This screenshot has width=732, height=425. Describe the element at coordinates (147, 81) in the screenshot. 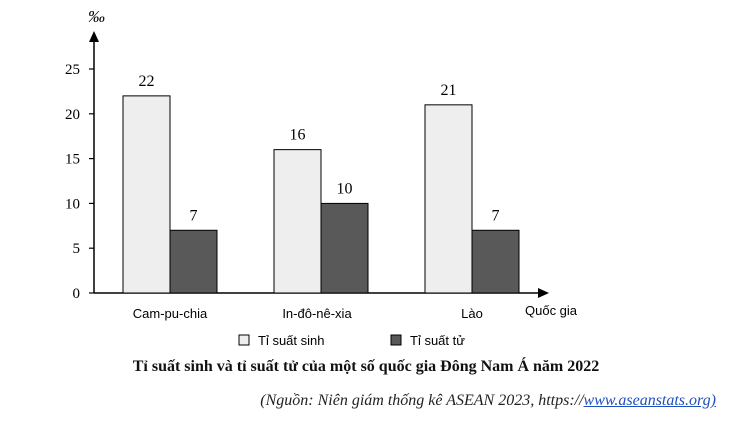

I see `data-label: 22` at that location.